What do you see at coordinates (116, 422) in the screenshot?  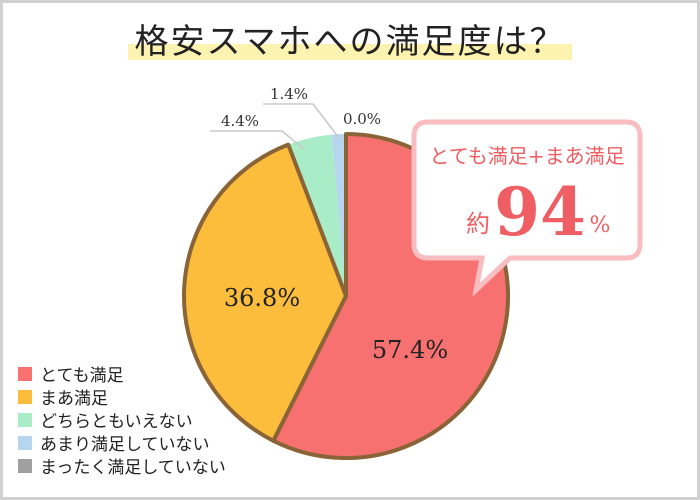 I see `legend-label: どちらともいえない` at bounding box center [116, 422].